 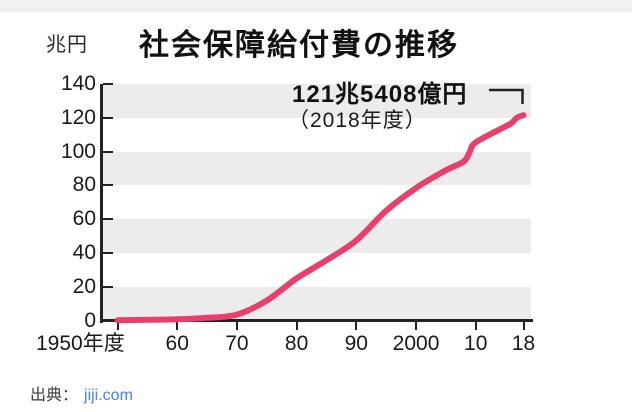 What do you see at coordinates (177, 343) in the screenshot?
I see `x-tick-label: 60` at bounding box center [177, 343].